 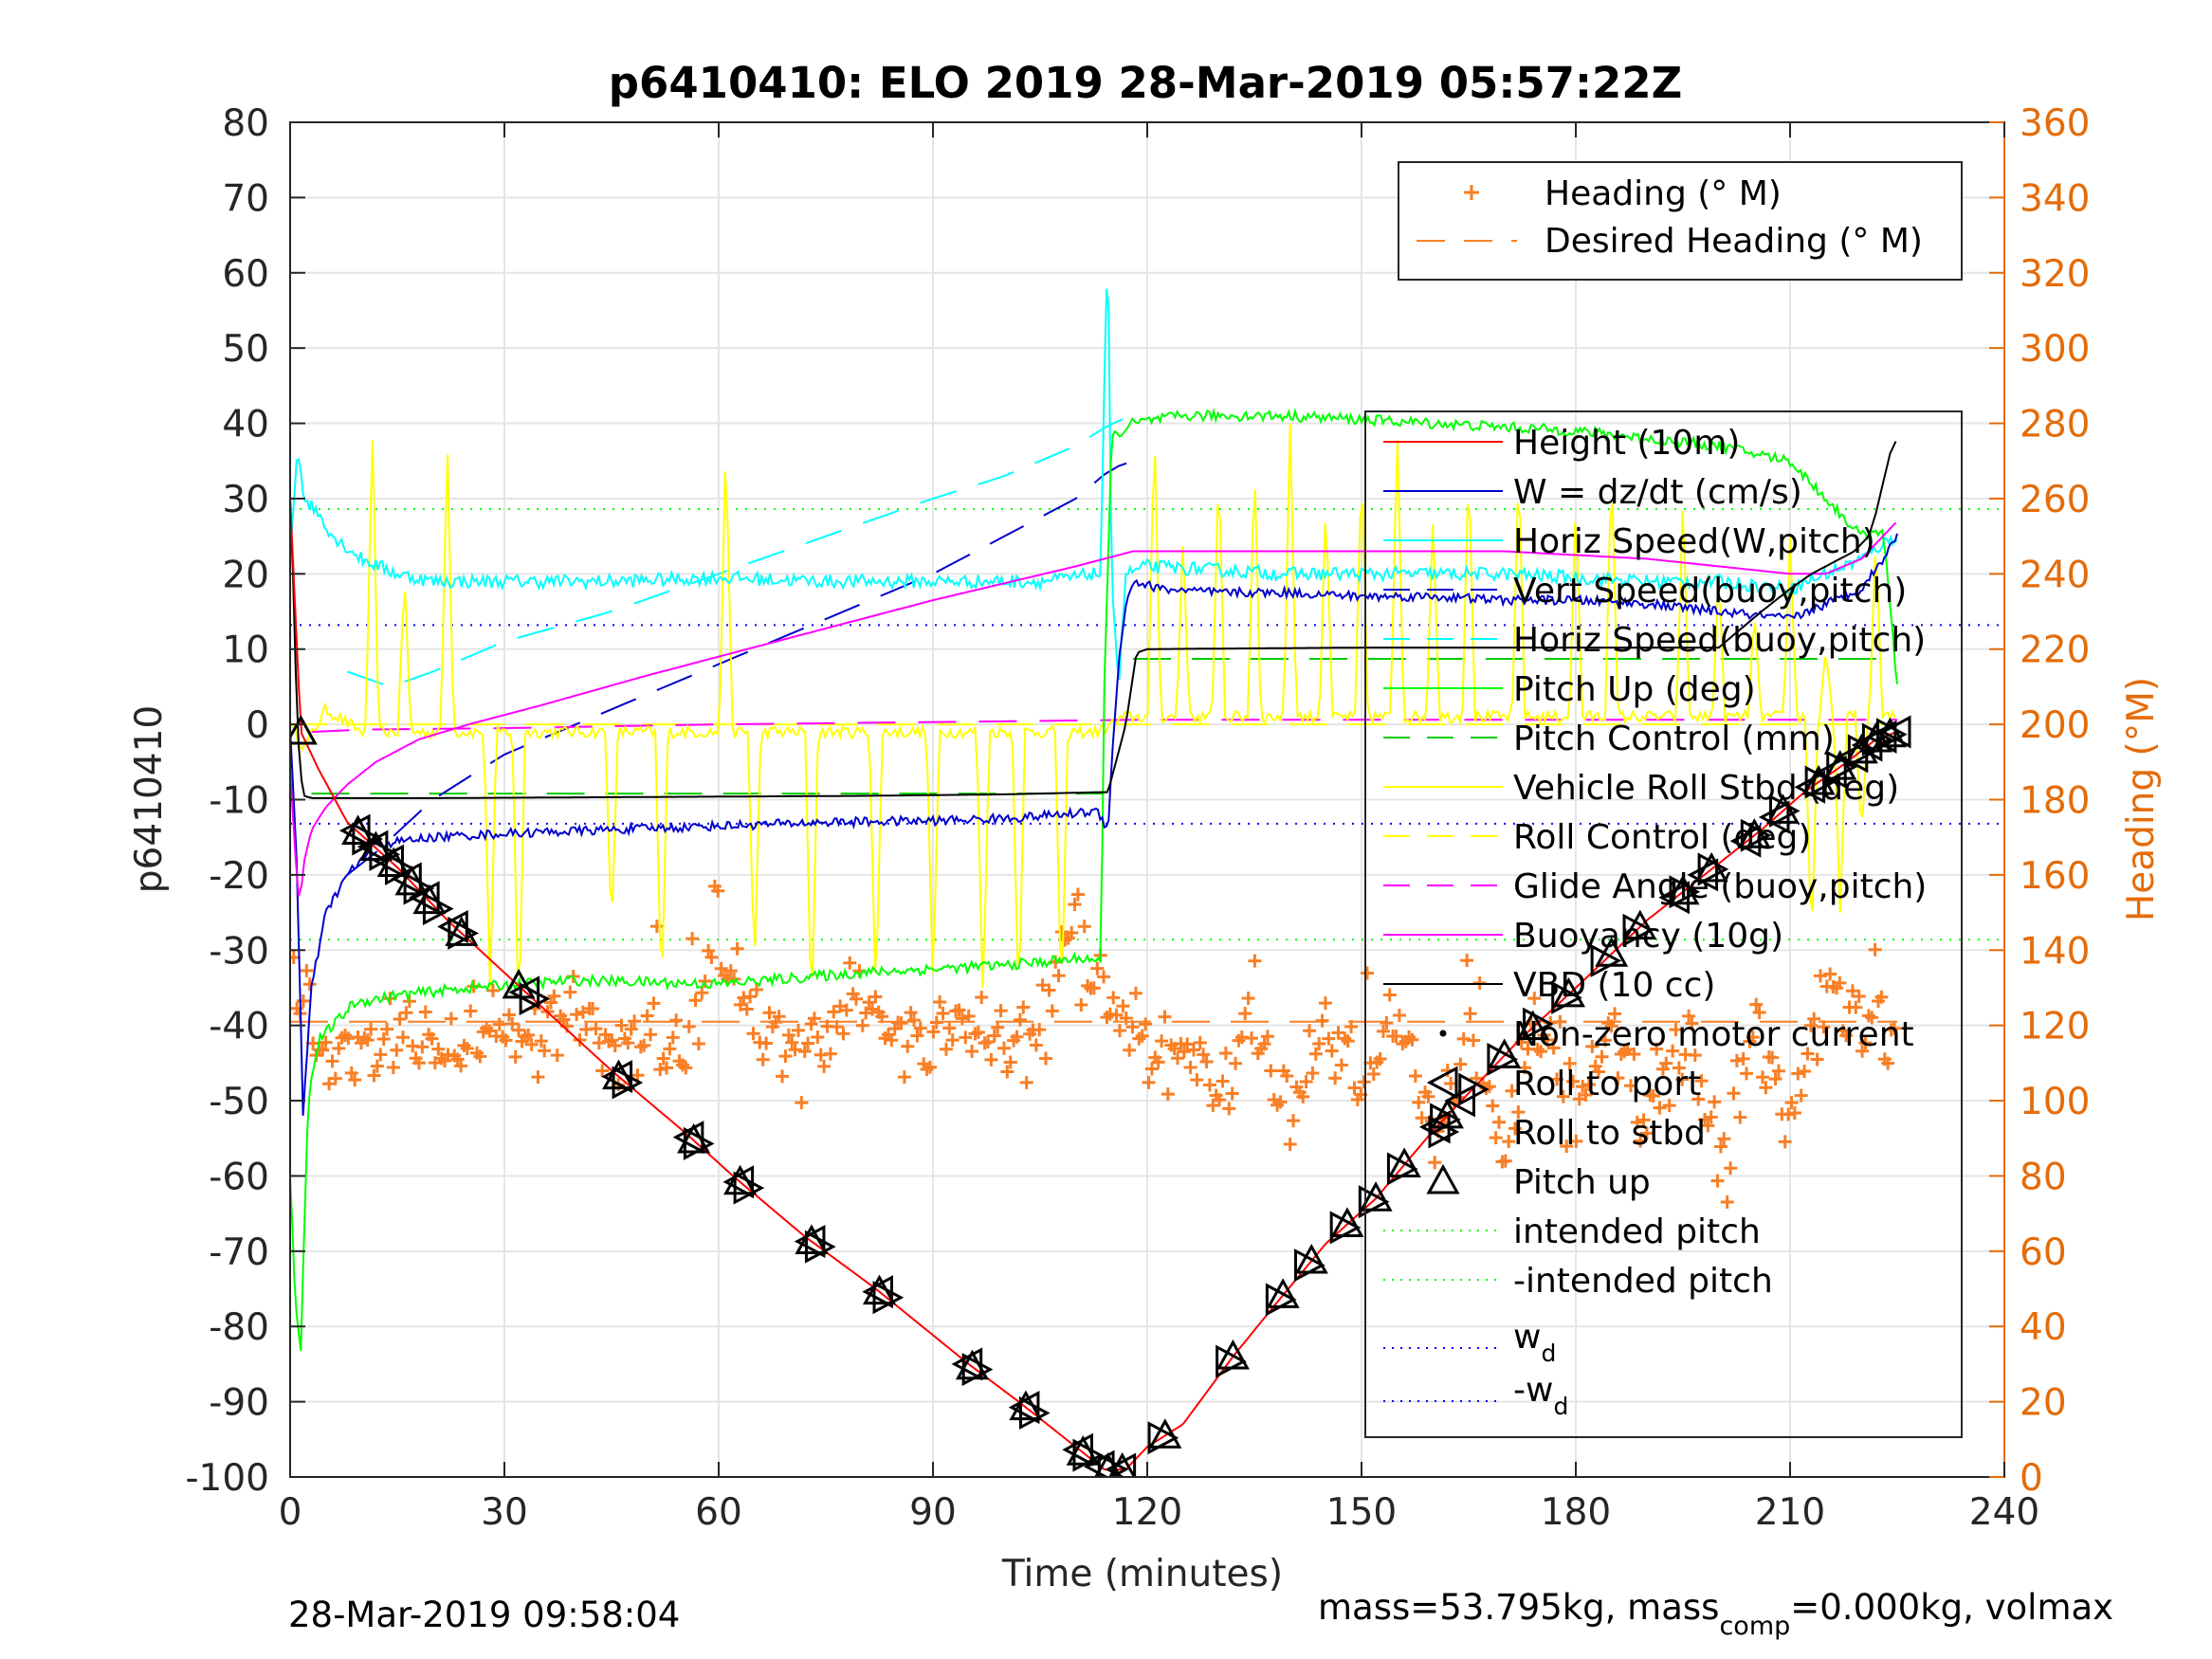 I want to click on legend-label-neg-wd: -wd, so click(x=1540, y=1395).